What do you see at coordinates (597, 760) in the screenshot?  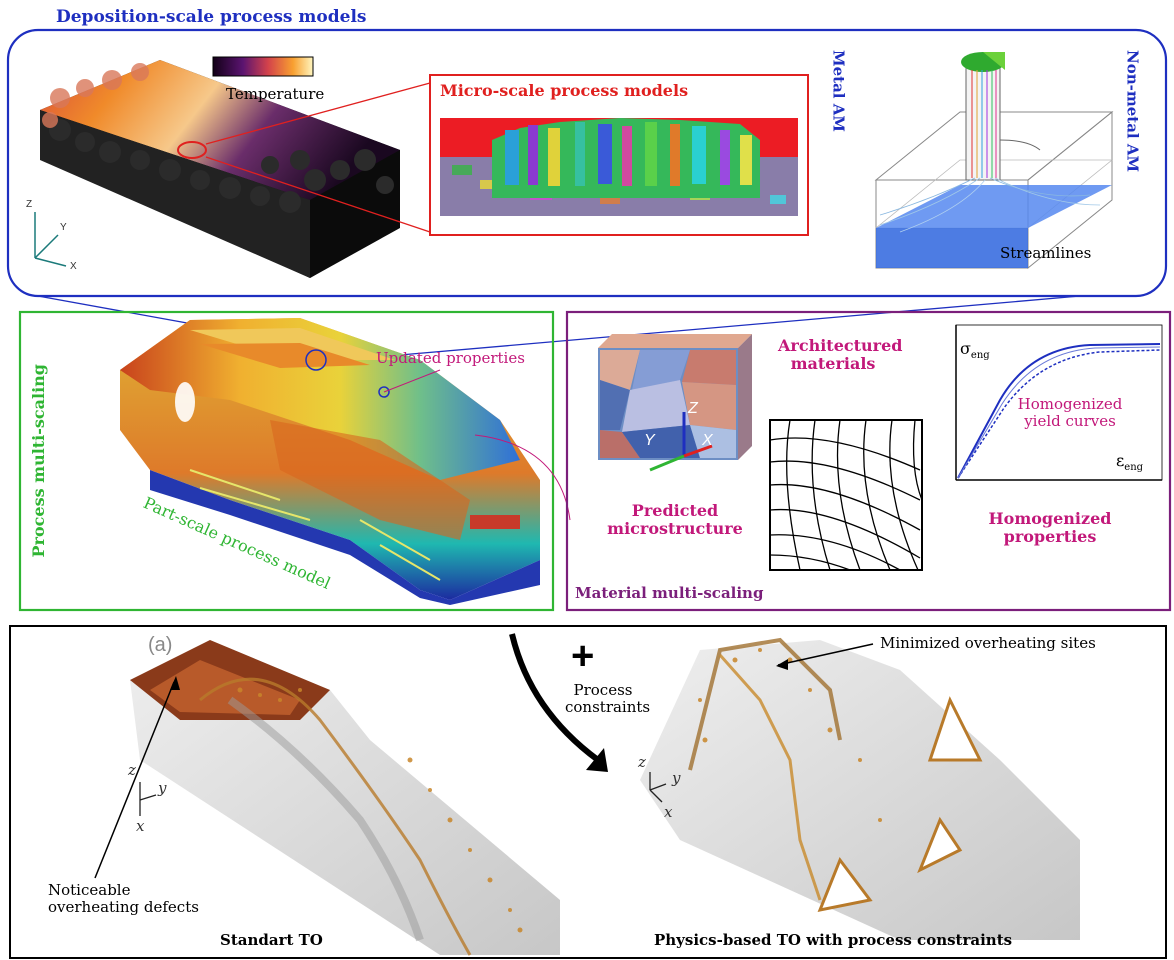 I see `process-arrow-head` at bounding box center [597, 760].